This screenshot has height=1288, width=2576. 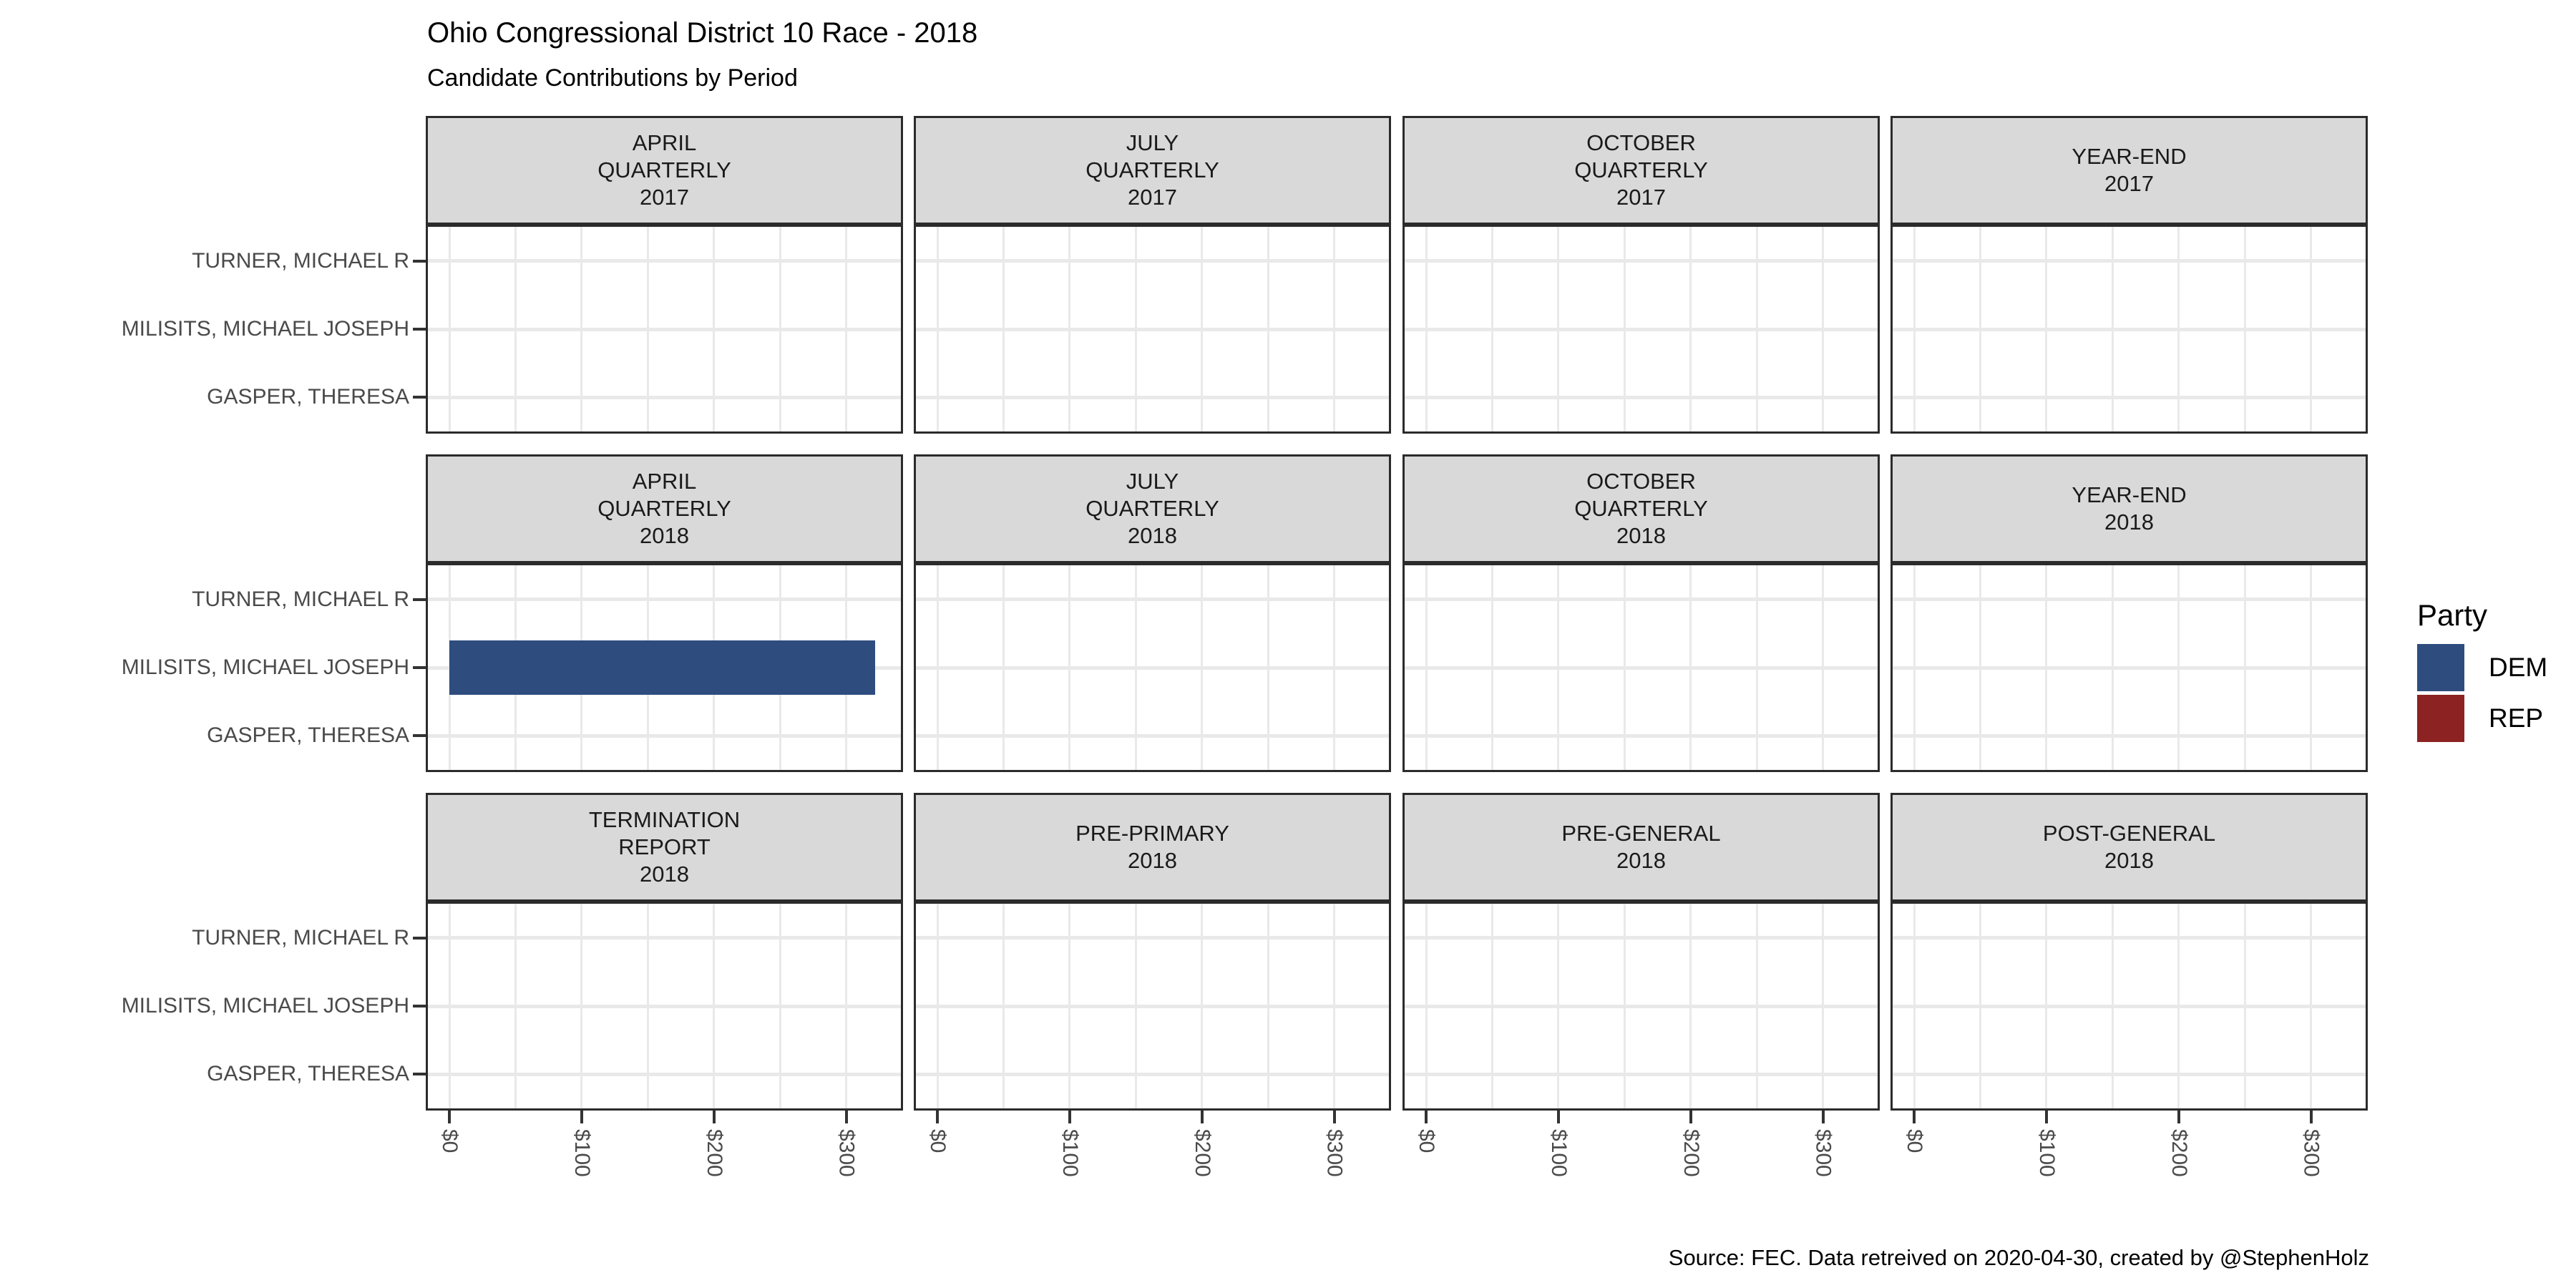 What do you see at coordinates (1558, 1153) in the screenshot?
I see `x-axis-label: $100` at bounding box center [1558, 1153].